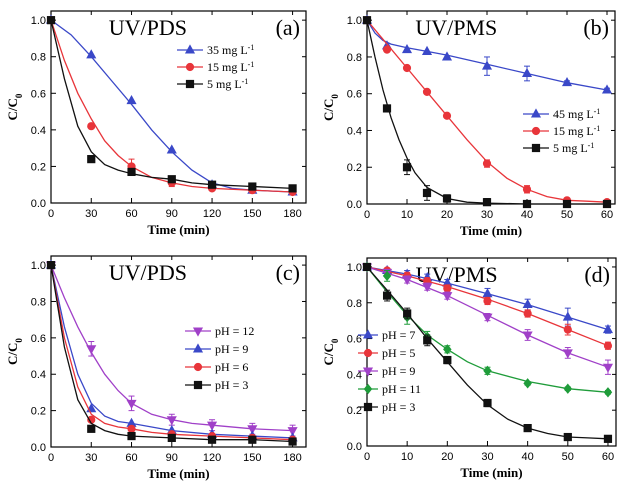 The image size is (623, 486). Describe the element at coordinates (573, 148) in the screenshot. I see `legend-label: 5 mg L-1` at that location.